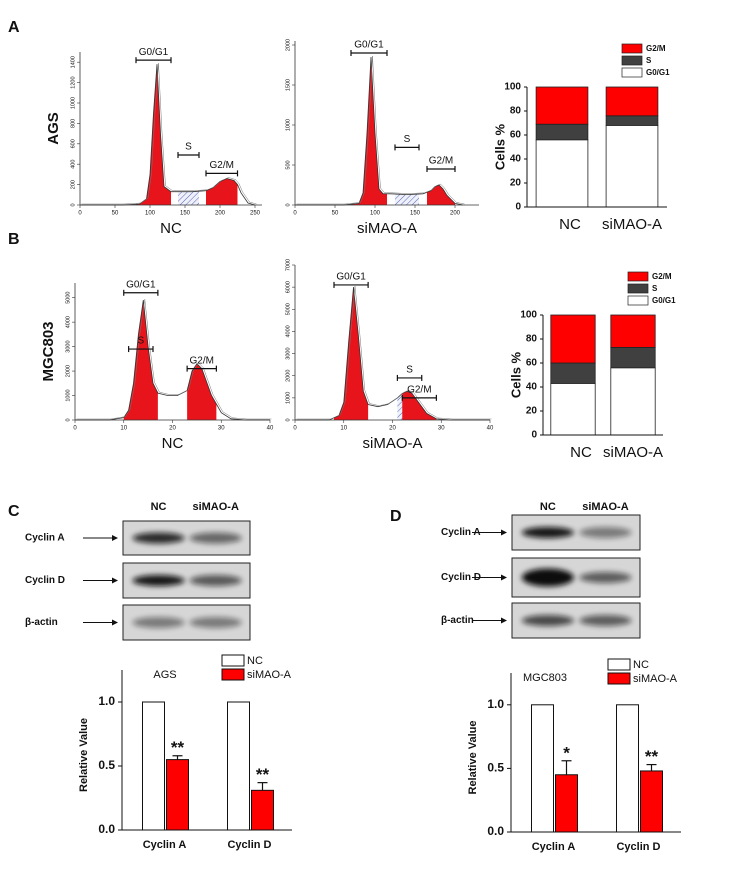 The width and height of the screenshot is (753, 869). Describe the element at coordinates (14, 27) in the screenshot. I see `panel-label: A` at that location.